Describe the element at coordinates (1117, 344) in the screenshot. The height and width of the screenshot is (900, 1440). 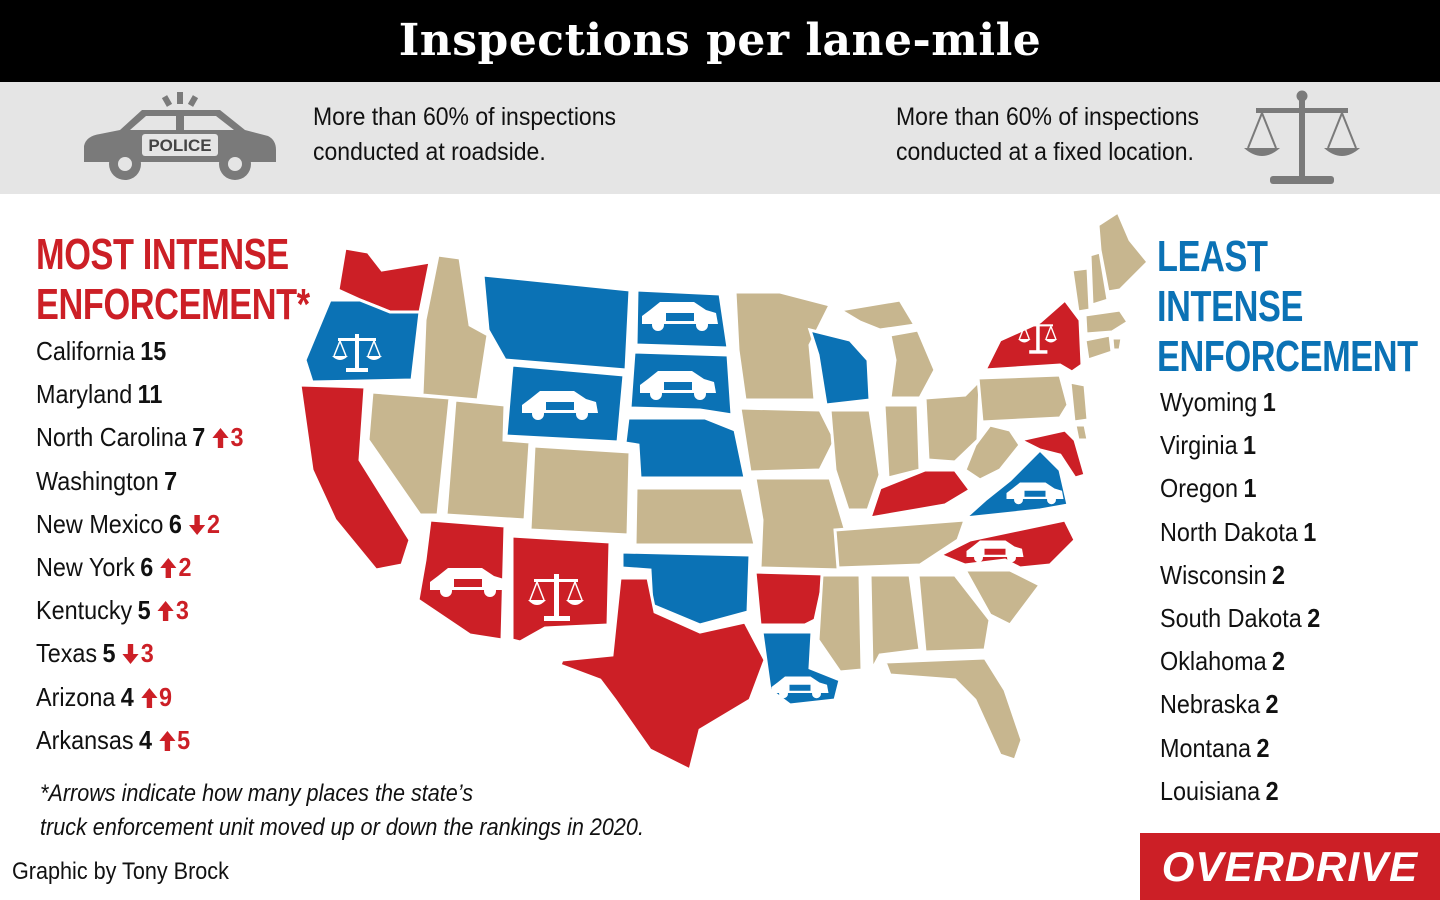
I see `state-rhode-island` at that location.